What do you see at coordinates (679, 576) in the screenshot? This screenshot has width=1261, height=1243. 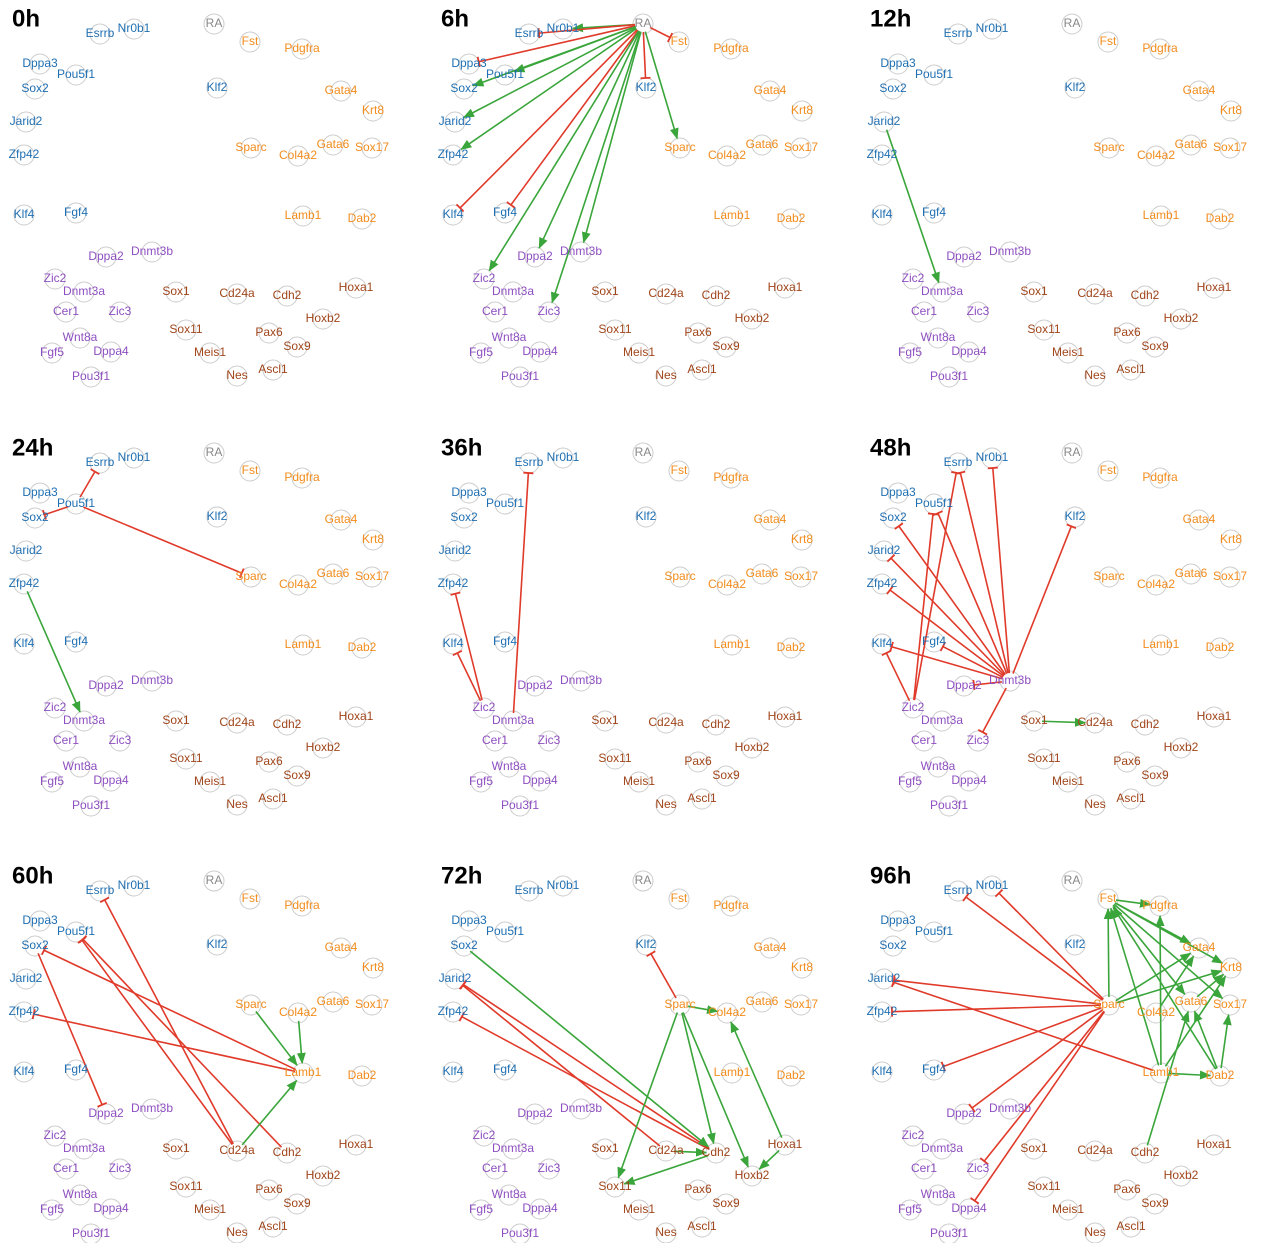 I see `node-label: Sparc` at bounding box center [679, 576].